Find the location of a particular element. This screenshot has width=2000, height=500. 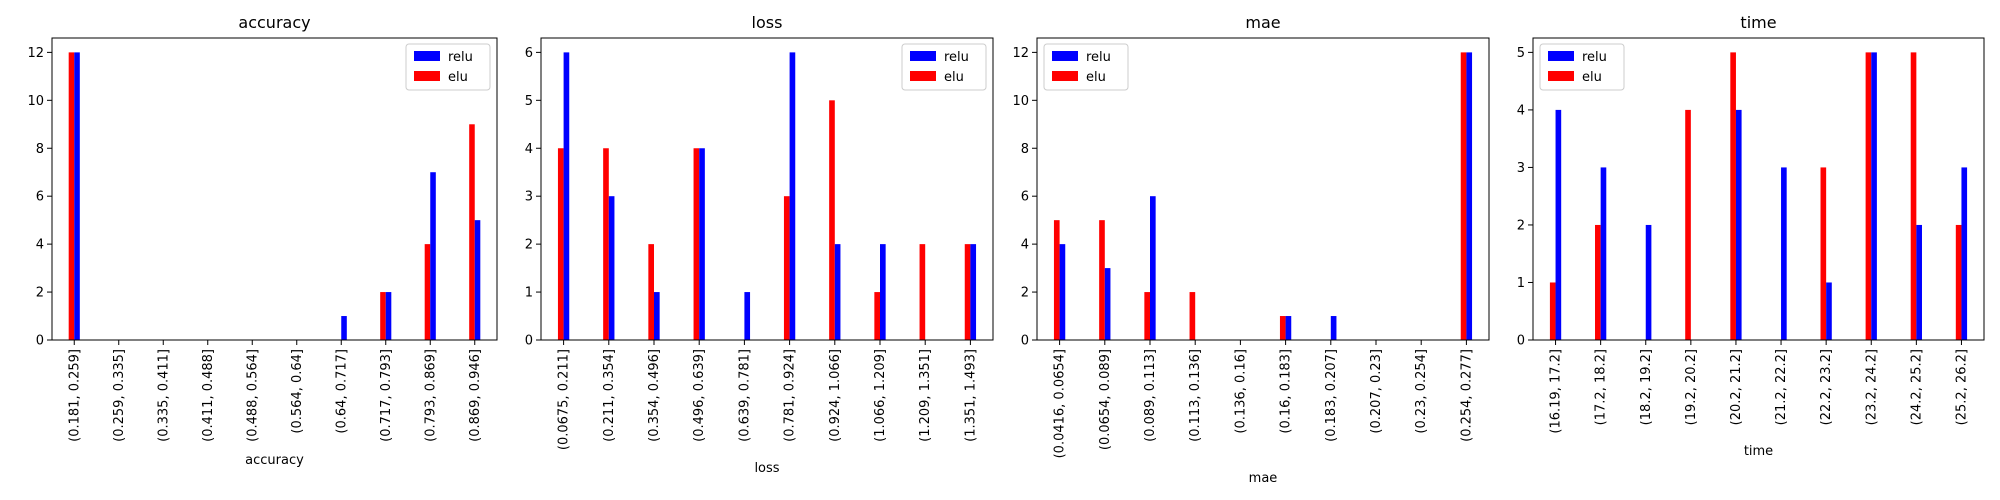

x-tick-label: (22.2, 23.2] is located at coordinates (1826, 387).